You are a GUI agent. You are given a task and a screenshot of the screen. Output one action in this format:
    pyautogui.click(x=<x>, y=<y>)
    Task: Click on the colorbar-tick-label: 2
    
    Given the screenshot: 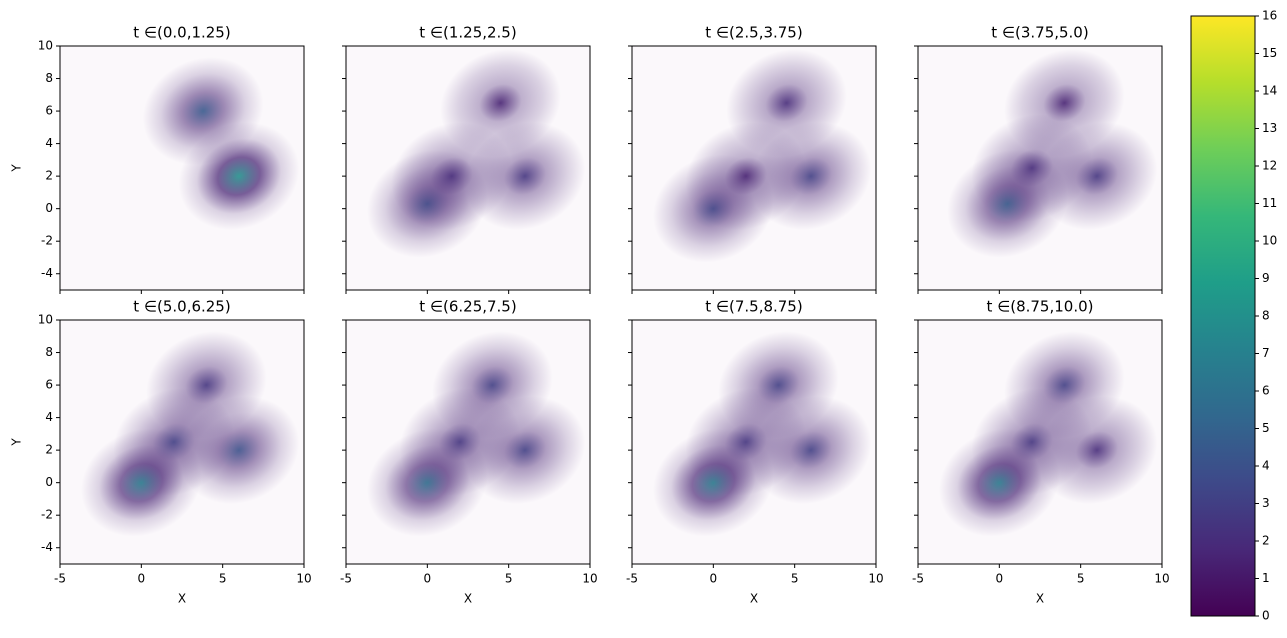 What is the action you would take?
    pyautogui.click(x=1266, y=541)
    